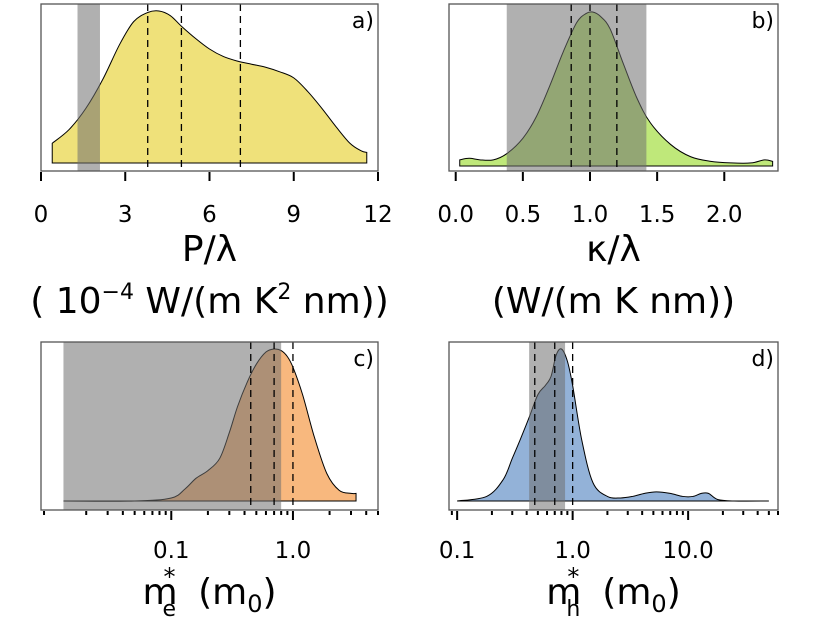 This screenshot has height=627, width=830. I want to click on x-axis-subscript: h, so click(573, 609).